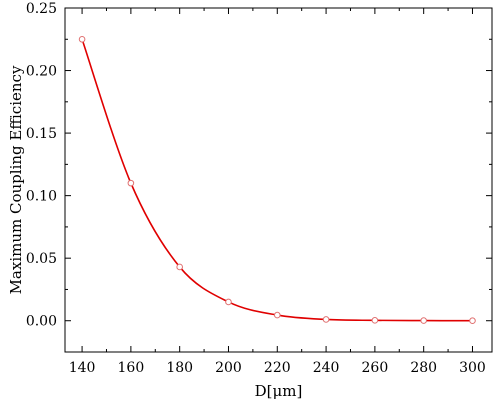  I want to click on x-tick-label: 240, so click(326, 368).